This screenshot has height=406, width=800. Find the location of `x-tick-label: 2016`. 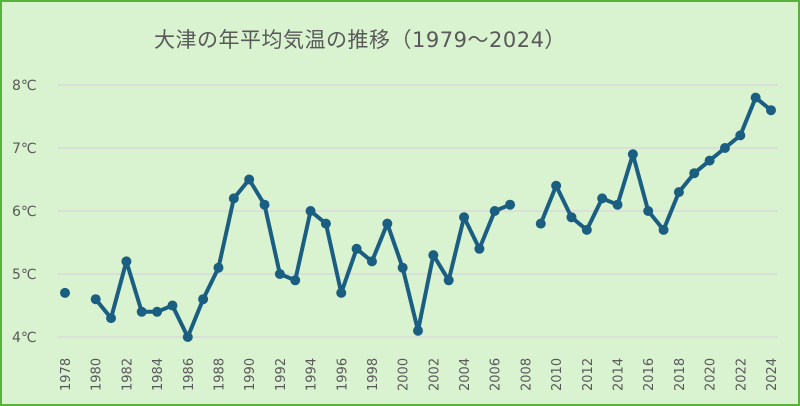

x-tick-label: 2016 is located at coordinates (649, 374).